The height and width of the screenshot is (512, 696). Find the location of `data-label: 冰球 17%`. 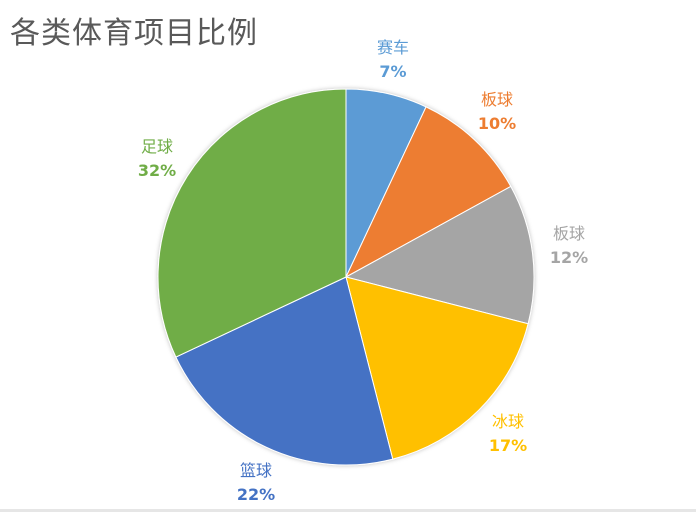

data-label: 冰球 17% is located at coordinates (508, 433).